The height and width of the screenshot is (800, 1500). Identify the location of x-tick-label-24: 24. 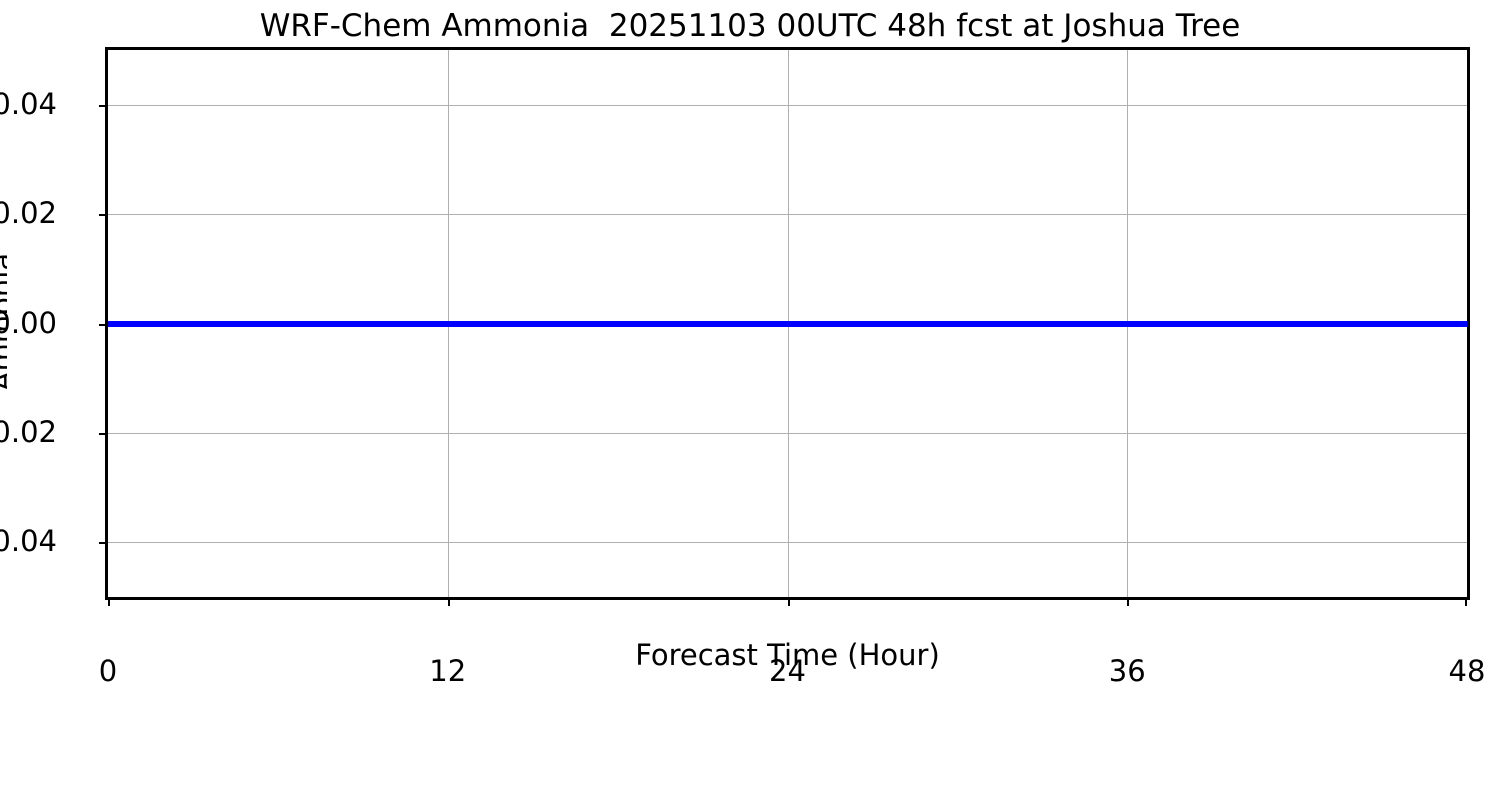
(787, 671).